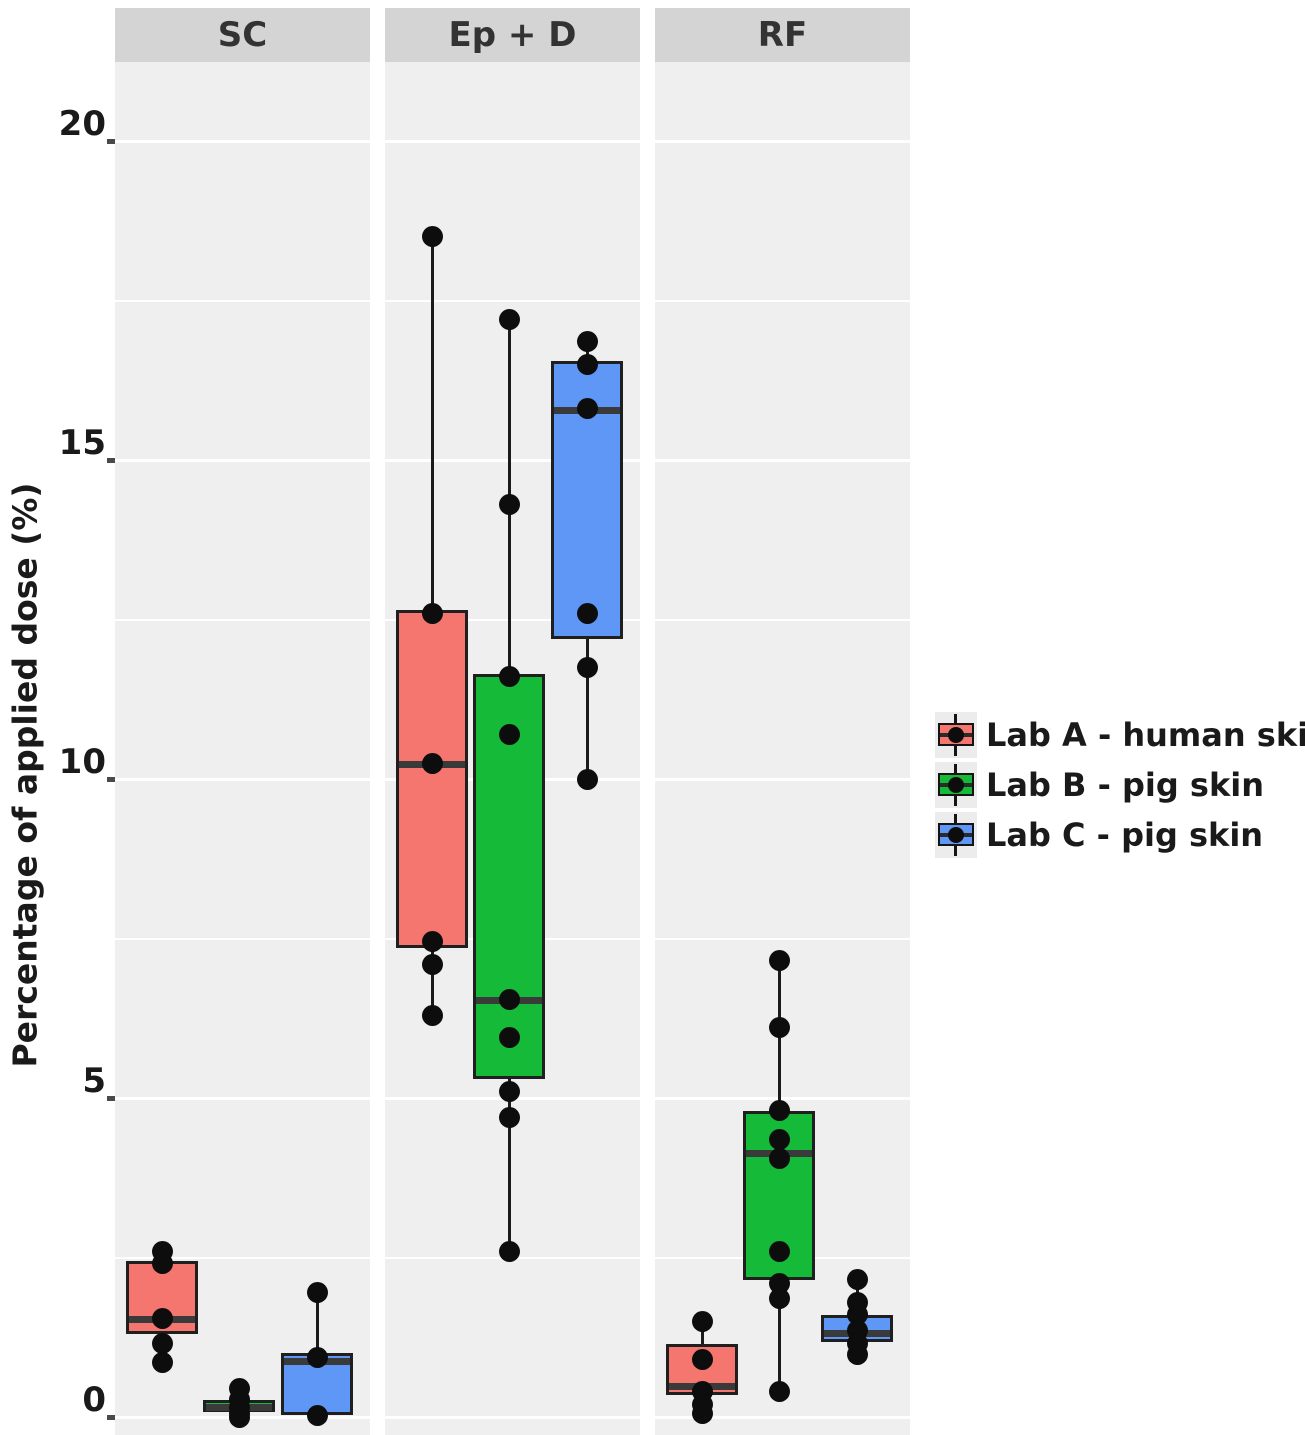  I want to click on y-tick-label: 20, so click(82, 124).